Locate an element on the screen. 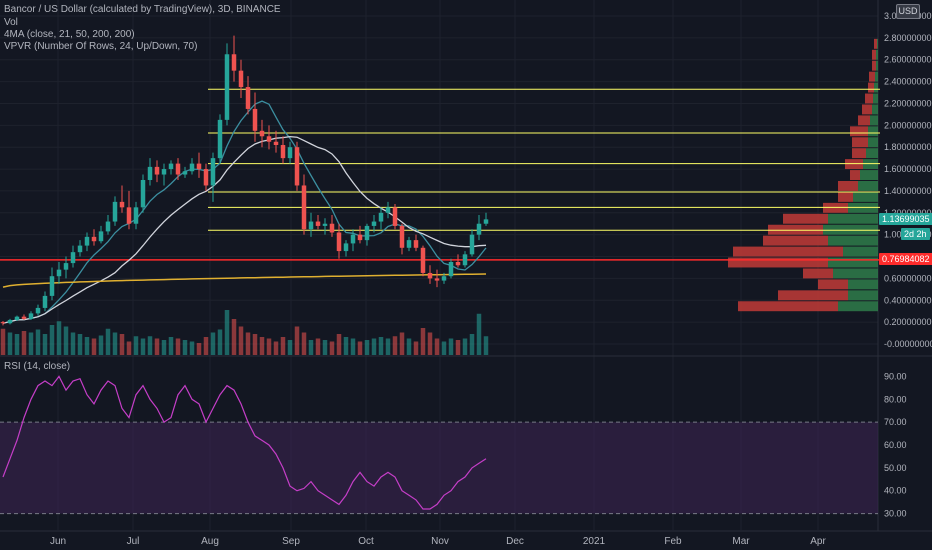  rsi-tick-label: 90.00 is located at coordinates (895, 376).